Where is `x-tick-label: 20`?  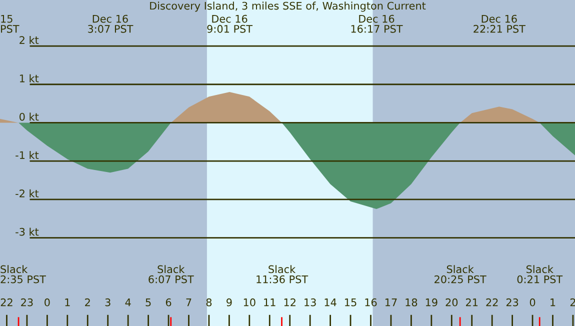
x-tick-label: 20 is located at coordinates (452, 302).